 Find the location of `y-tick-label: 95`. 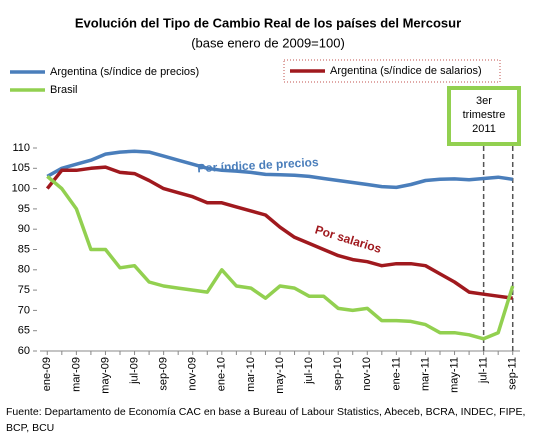

y-tick-label: 95 is located at coordinates (24, 209).